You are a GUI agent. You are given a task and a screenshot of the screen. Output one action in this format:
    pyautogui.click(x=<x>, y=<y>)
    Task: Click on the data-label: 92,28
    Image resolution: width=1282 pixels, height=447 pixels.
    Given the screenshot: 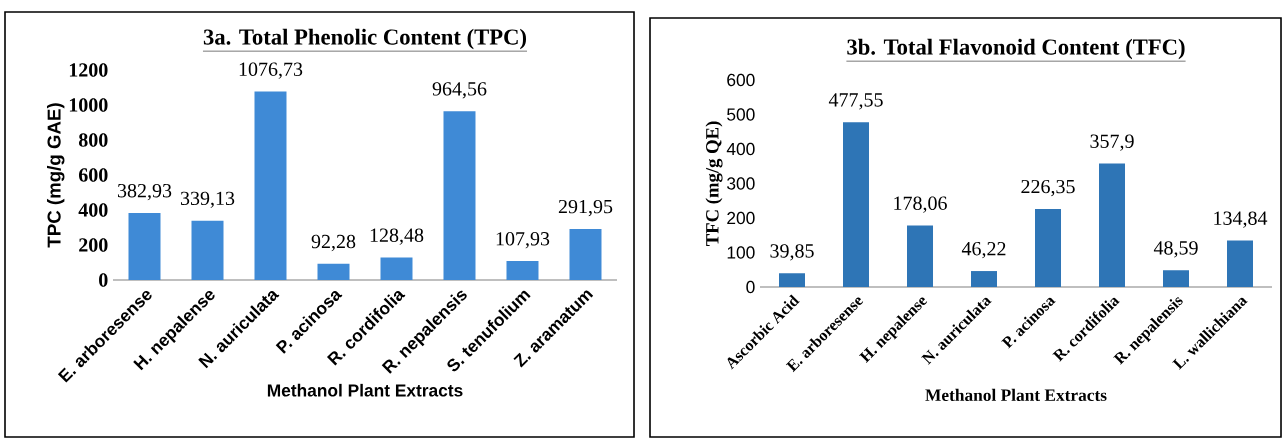 What is the action you would take?
    pyautogui.click(x=333, y=243)
    